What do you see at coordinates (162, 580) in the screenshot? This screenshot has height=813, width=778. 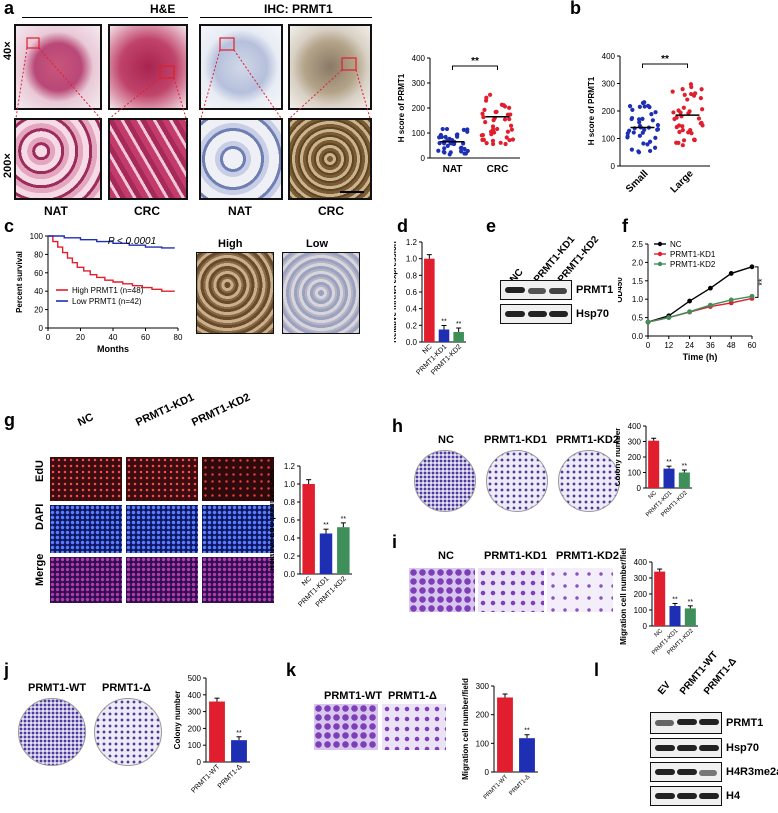 I see `merge-kd1` at bounding box center [162, 580].